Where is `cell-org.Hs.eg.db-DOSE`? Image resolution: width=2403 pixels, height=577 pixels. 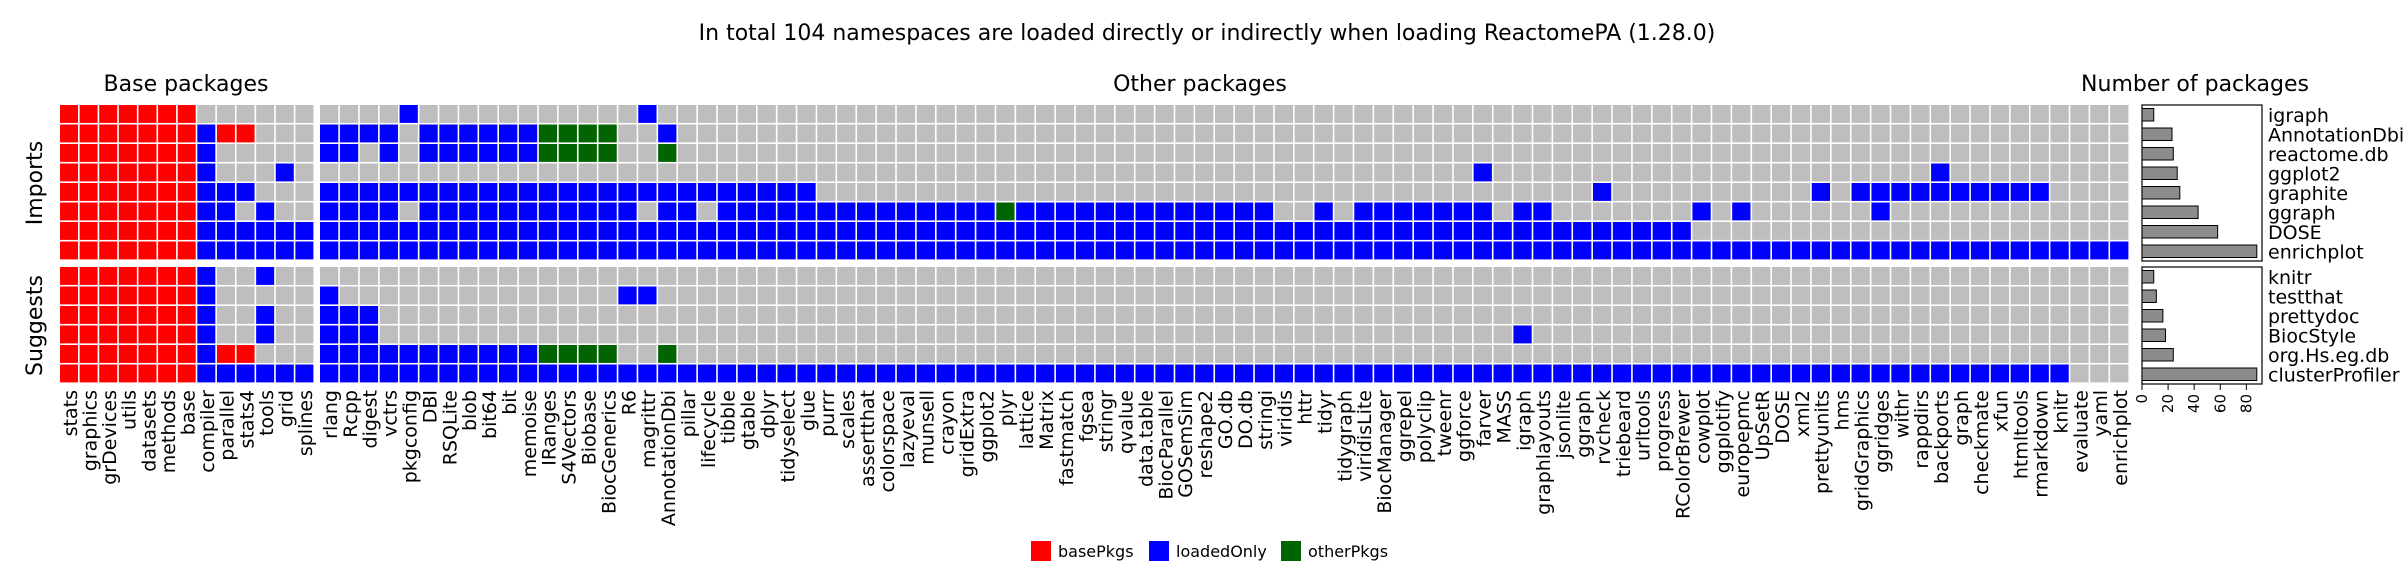
cell-org.Hs.eg.db-DOSE is located at coordinates (1781, 354).